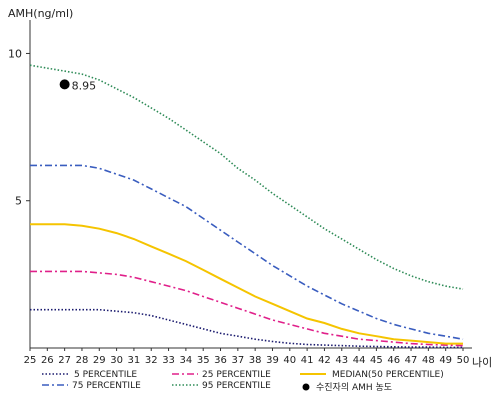  I want to click on x-tick-label: 29, so click(99, 360).